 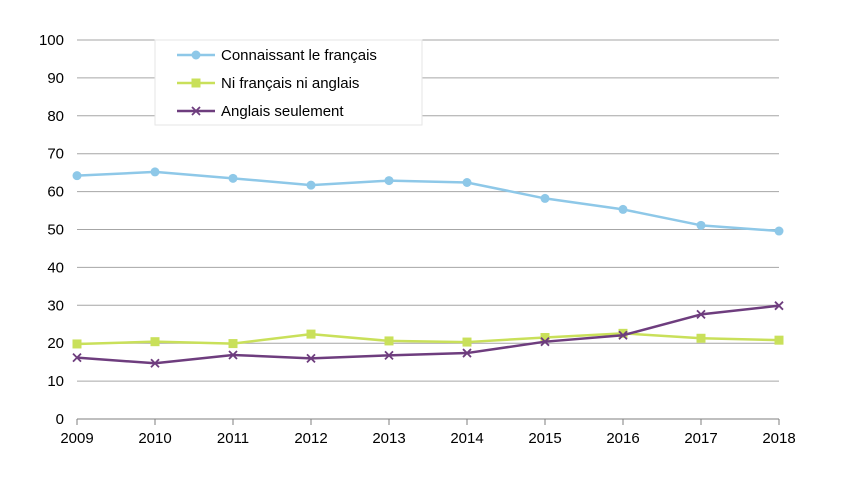 I want to click on legend-label: Ni français ni anglais, so click(x=290, y=83).